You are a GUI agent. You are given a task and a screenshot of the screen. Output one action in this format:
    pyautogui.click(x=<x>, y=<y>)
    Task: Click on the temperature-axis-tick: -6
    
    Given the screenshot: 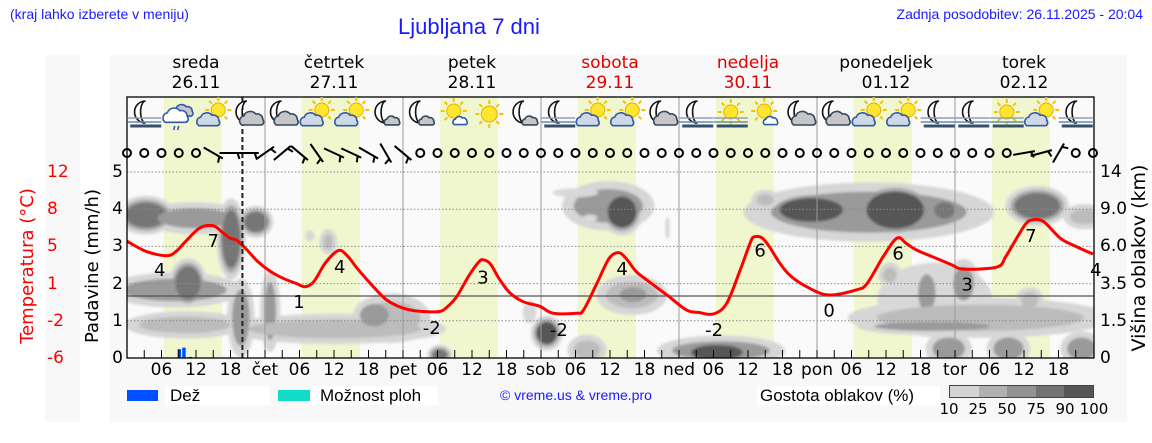 What is the action you would take?
    pyautogui.click(x=55, y=358)
    